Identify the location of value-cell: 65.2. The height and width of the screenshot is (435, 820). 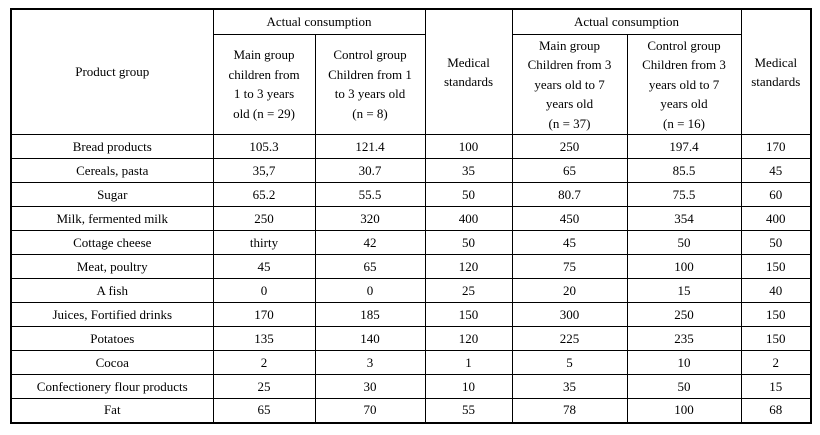
(264, 194).